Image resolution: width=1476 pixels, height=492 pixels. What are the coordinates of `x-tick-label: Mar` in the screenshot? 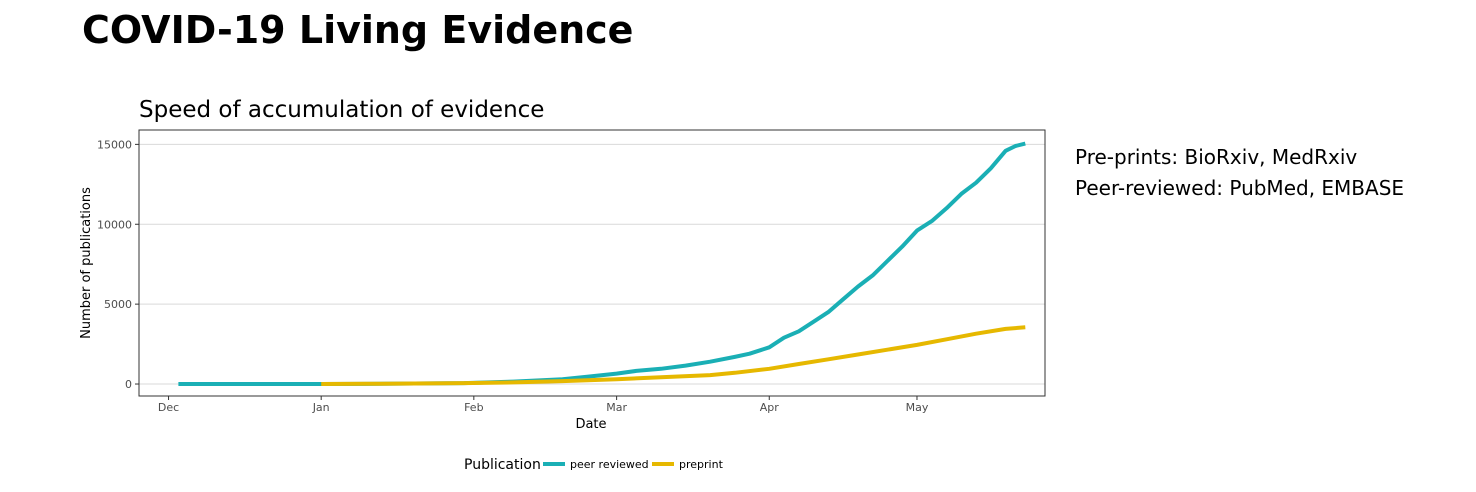 It's located at (616, 407).